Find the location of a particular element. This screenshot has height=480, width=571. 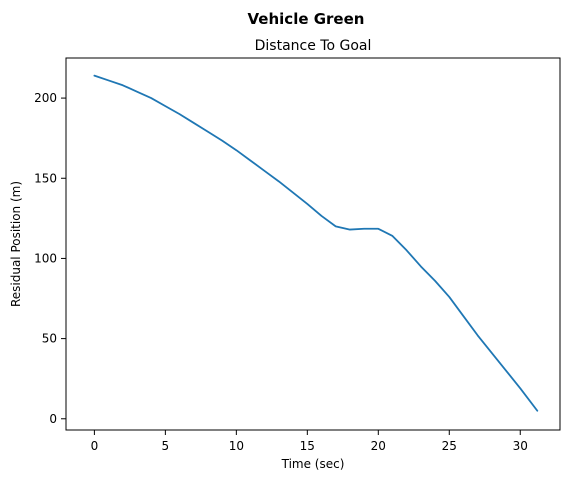

y-tick-label: 50 is located at coordinates (49, 339).